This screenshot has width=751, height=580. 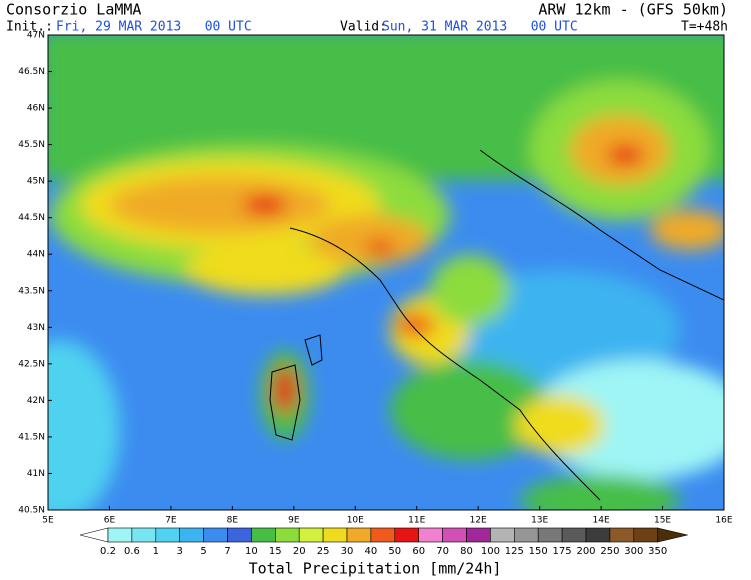 What do you see at coordinates (375, 569) in the screenshot?
I see `colorbar-caption: Total Precipitation [mm/24h]` at bounding box center [375, 569].